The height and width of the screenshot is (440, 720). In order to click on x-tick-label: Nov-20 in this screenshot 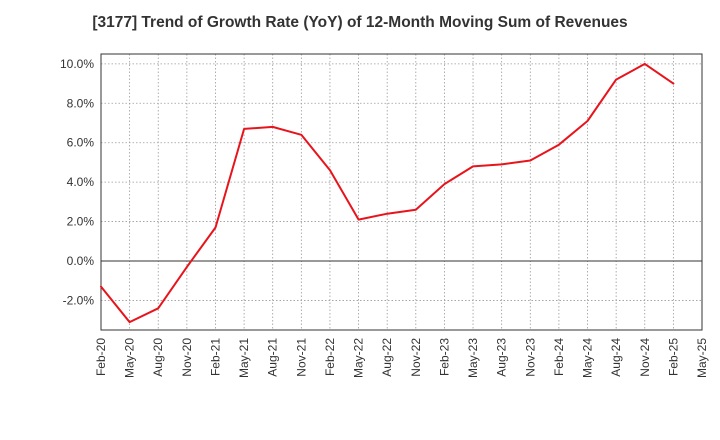, I will do `click(187, 357)`.